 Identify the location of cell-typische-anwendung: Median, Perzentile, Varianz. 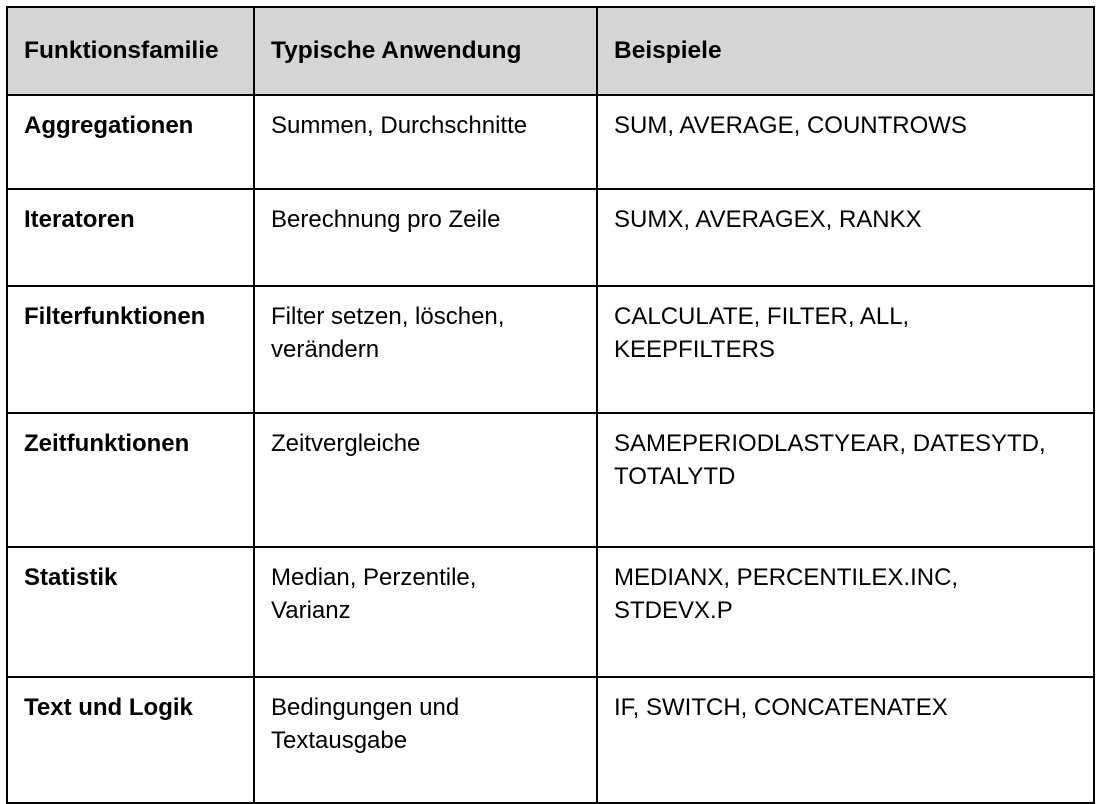
(425, 612).